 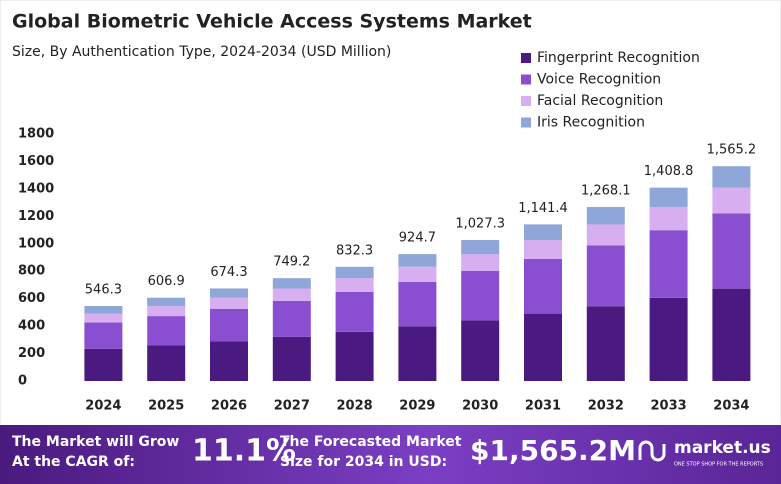 I want to click on total-label: 606.9, so click(x=166, y=281).